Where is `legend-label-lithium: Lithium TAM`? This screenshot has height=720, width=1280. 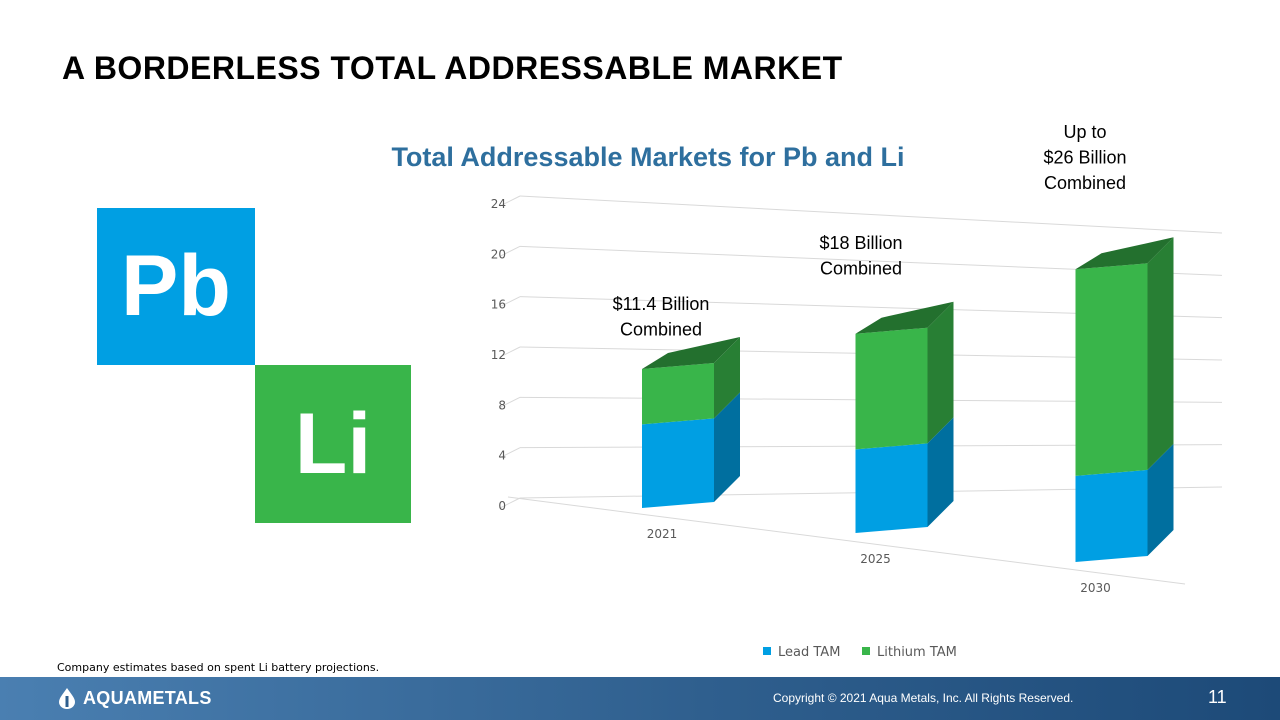 legend-label-lithium: Lithium TAM is located at coordinates (917, 652).